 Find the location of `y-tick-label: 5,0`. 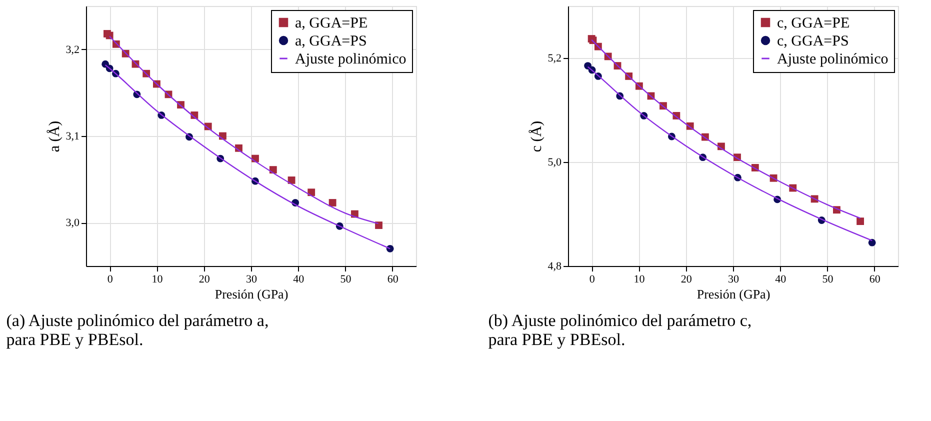

y-tick-label: 5,0 is located at coordinates (555, 162).